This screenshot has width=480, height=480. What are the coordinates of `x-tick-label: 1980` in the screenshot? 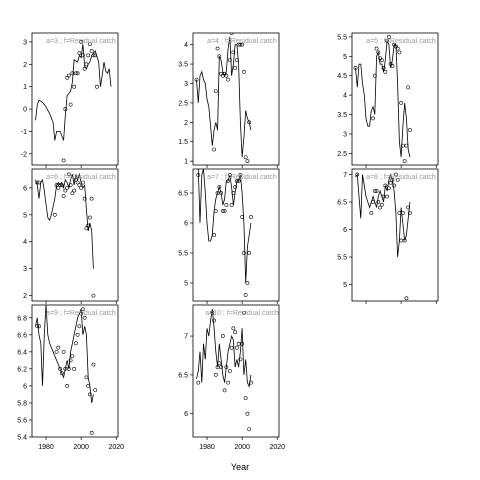 It's located at (46, 447).